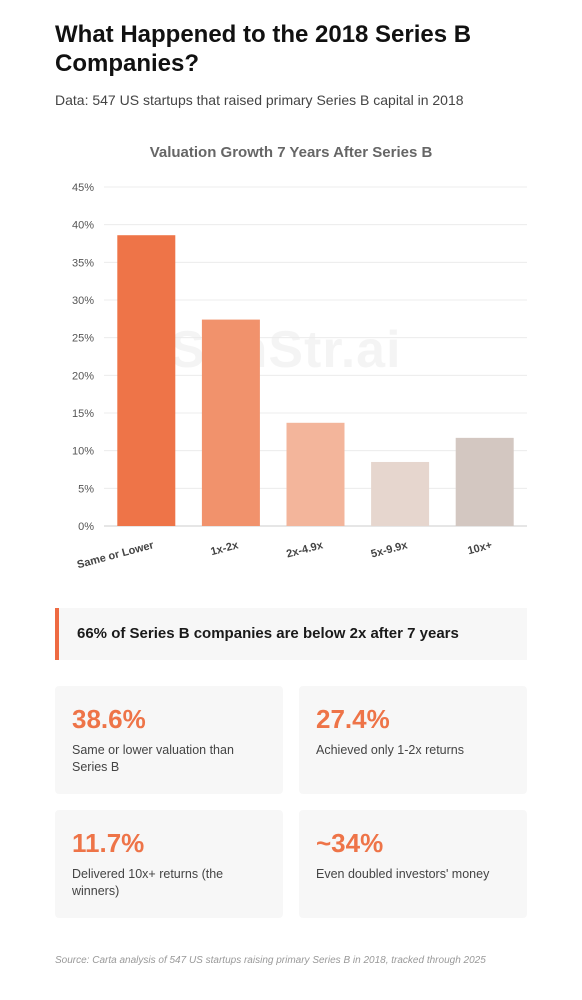  I want to click on y-tick-label: 25%, so click(83, 339).